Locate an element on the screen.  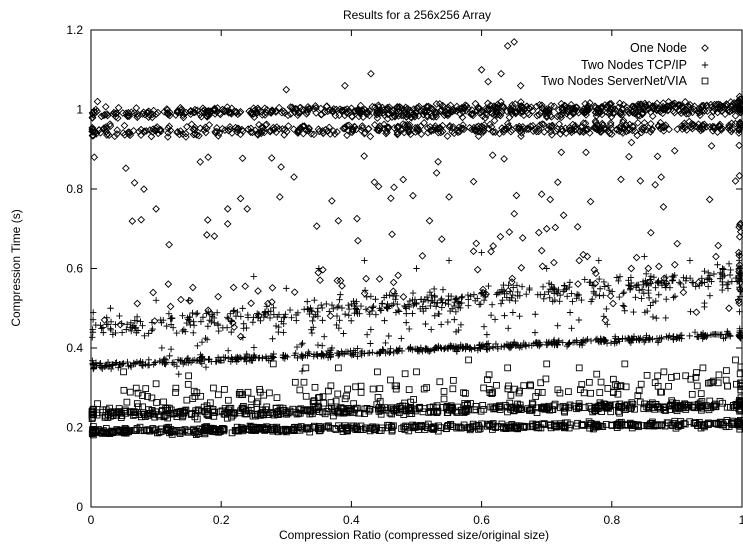
y-tick-label: 0.8 is located at coordinates (74, 189).